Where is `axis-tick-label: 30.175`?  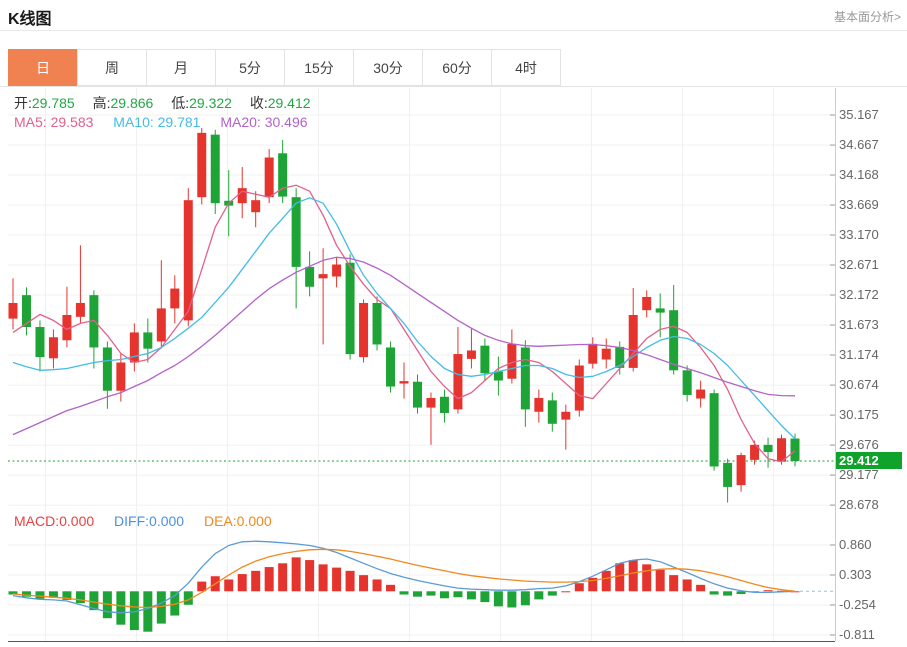 axis-tick-label: 30.175 is located at coordinates (859, 415).